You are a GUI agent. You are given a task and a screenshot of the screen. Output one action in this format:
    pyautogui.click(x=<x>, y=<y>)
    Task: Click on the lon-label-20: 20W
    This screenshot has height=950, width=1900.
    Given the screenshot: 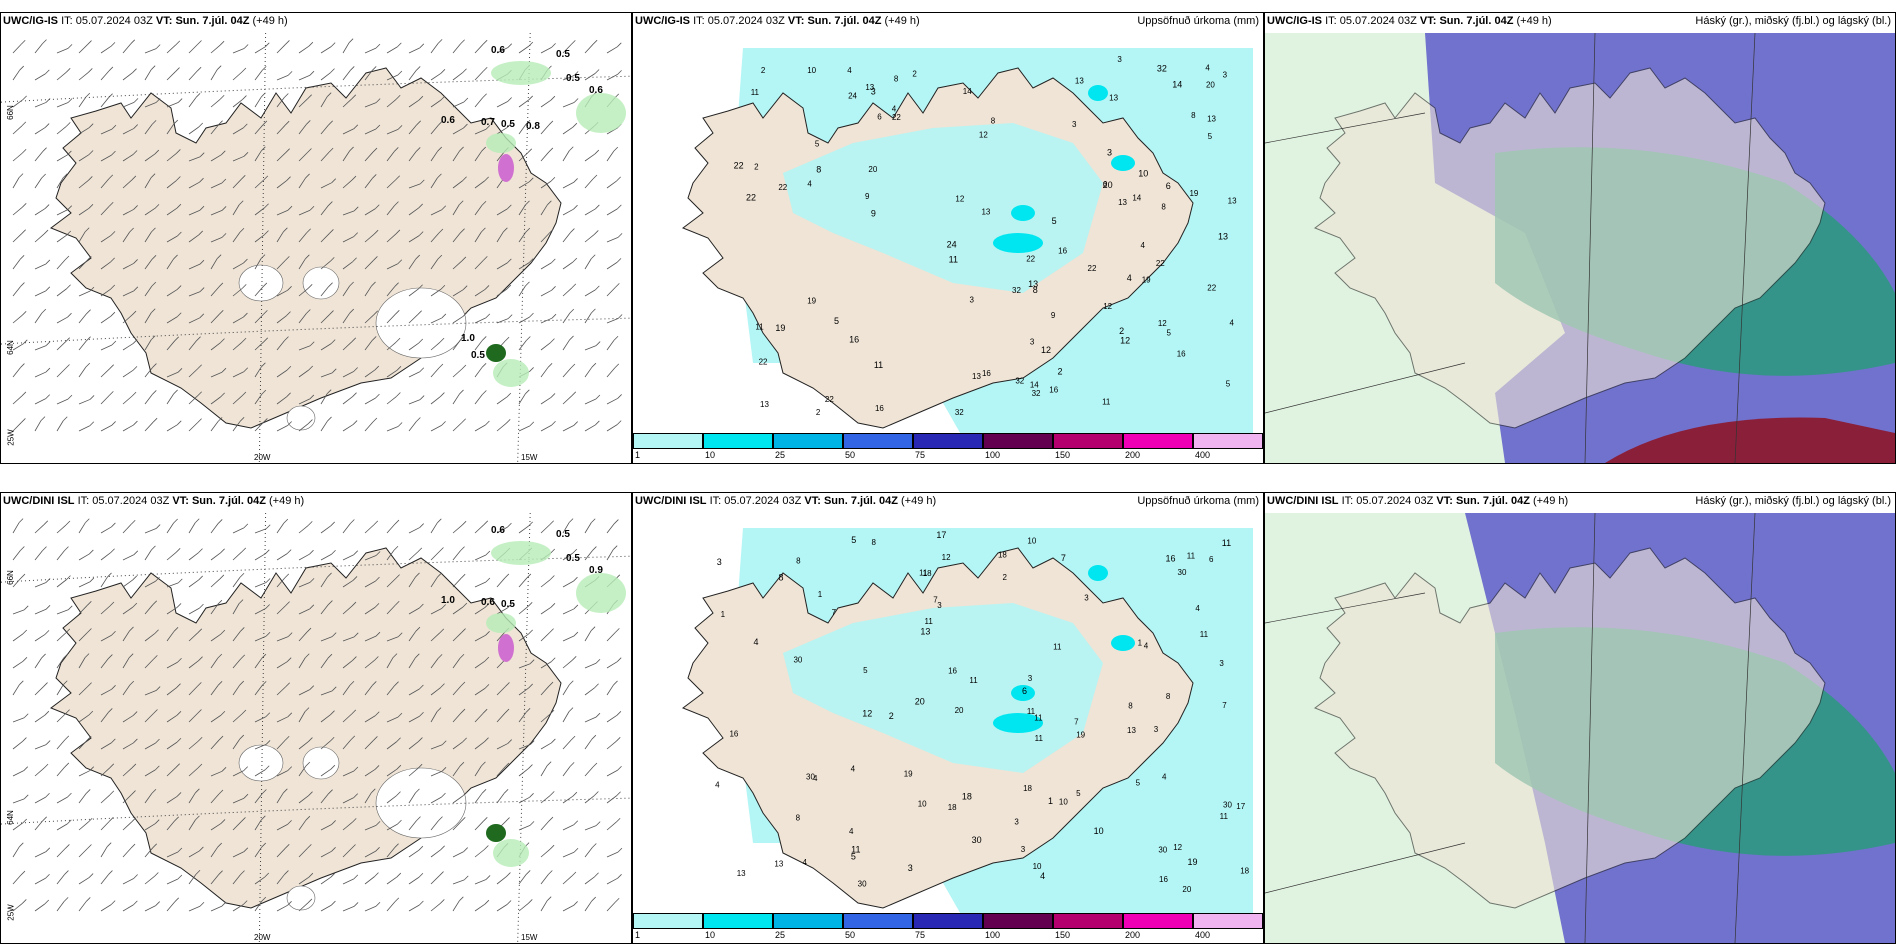 What is the action you would take?
    pyautogui.click(x=262, y=937)
    